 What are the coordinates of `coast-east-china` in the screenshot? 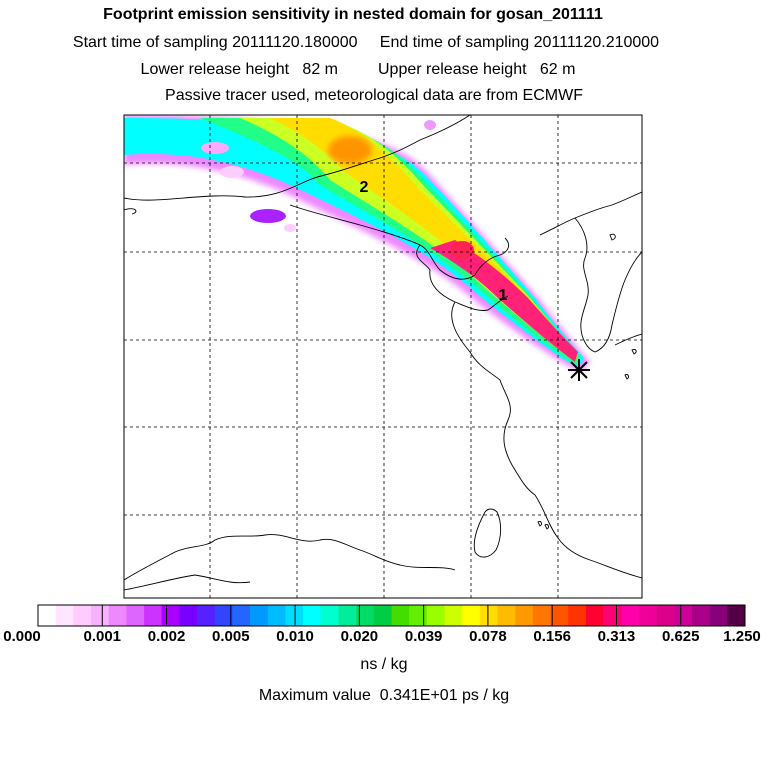 It's located at (493, 398).